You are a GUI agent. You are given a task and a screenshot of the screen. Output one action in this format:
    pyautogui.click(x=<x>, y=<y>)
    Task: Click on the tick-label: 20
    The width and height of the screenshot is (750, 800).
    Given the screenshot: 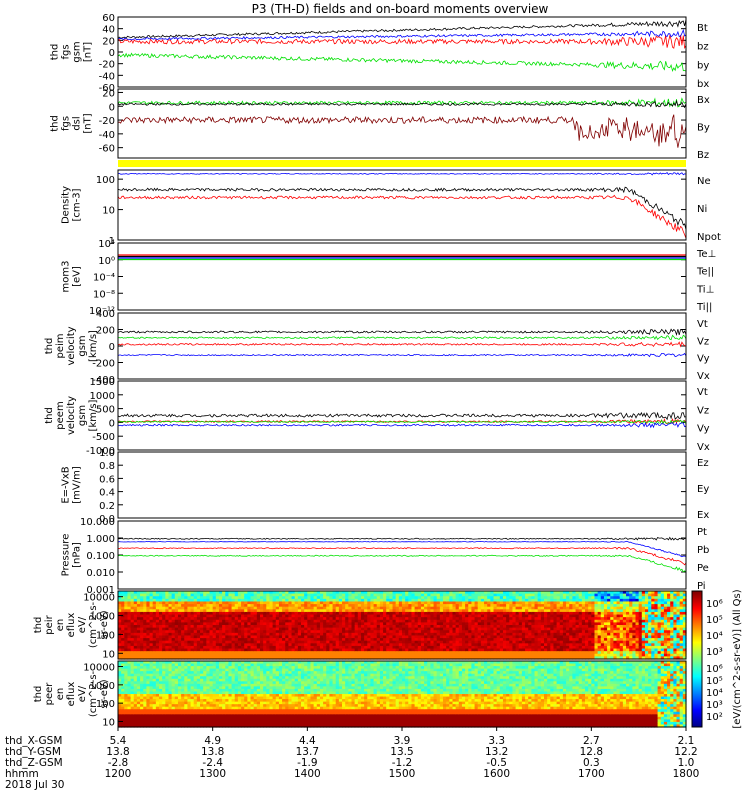 What is the action you would take?
    pyautogui.click(x=108, y=93)
    